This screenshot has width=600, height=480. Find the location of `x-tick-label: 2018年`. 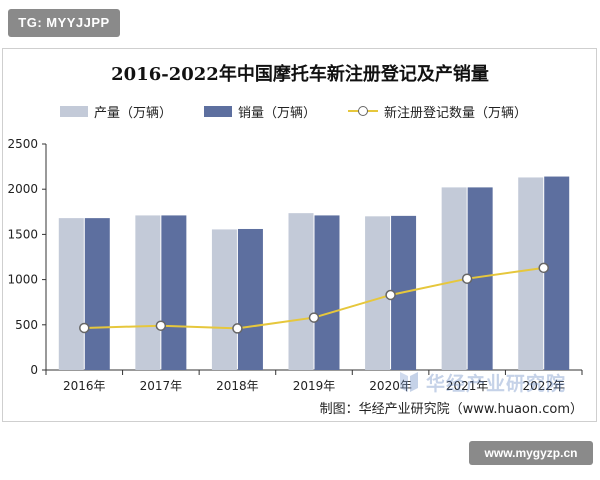

x-tick-label: 2018年 is located at coordinates (237, 386).